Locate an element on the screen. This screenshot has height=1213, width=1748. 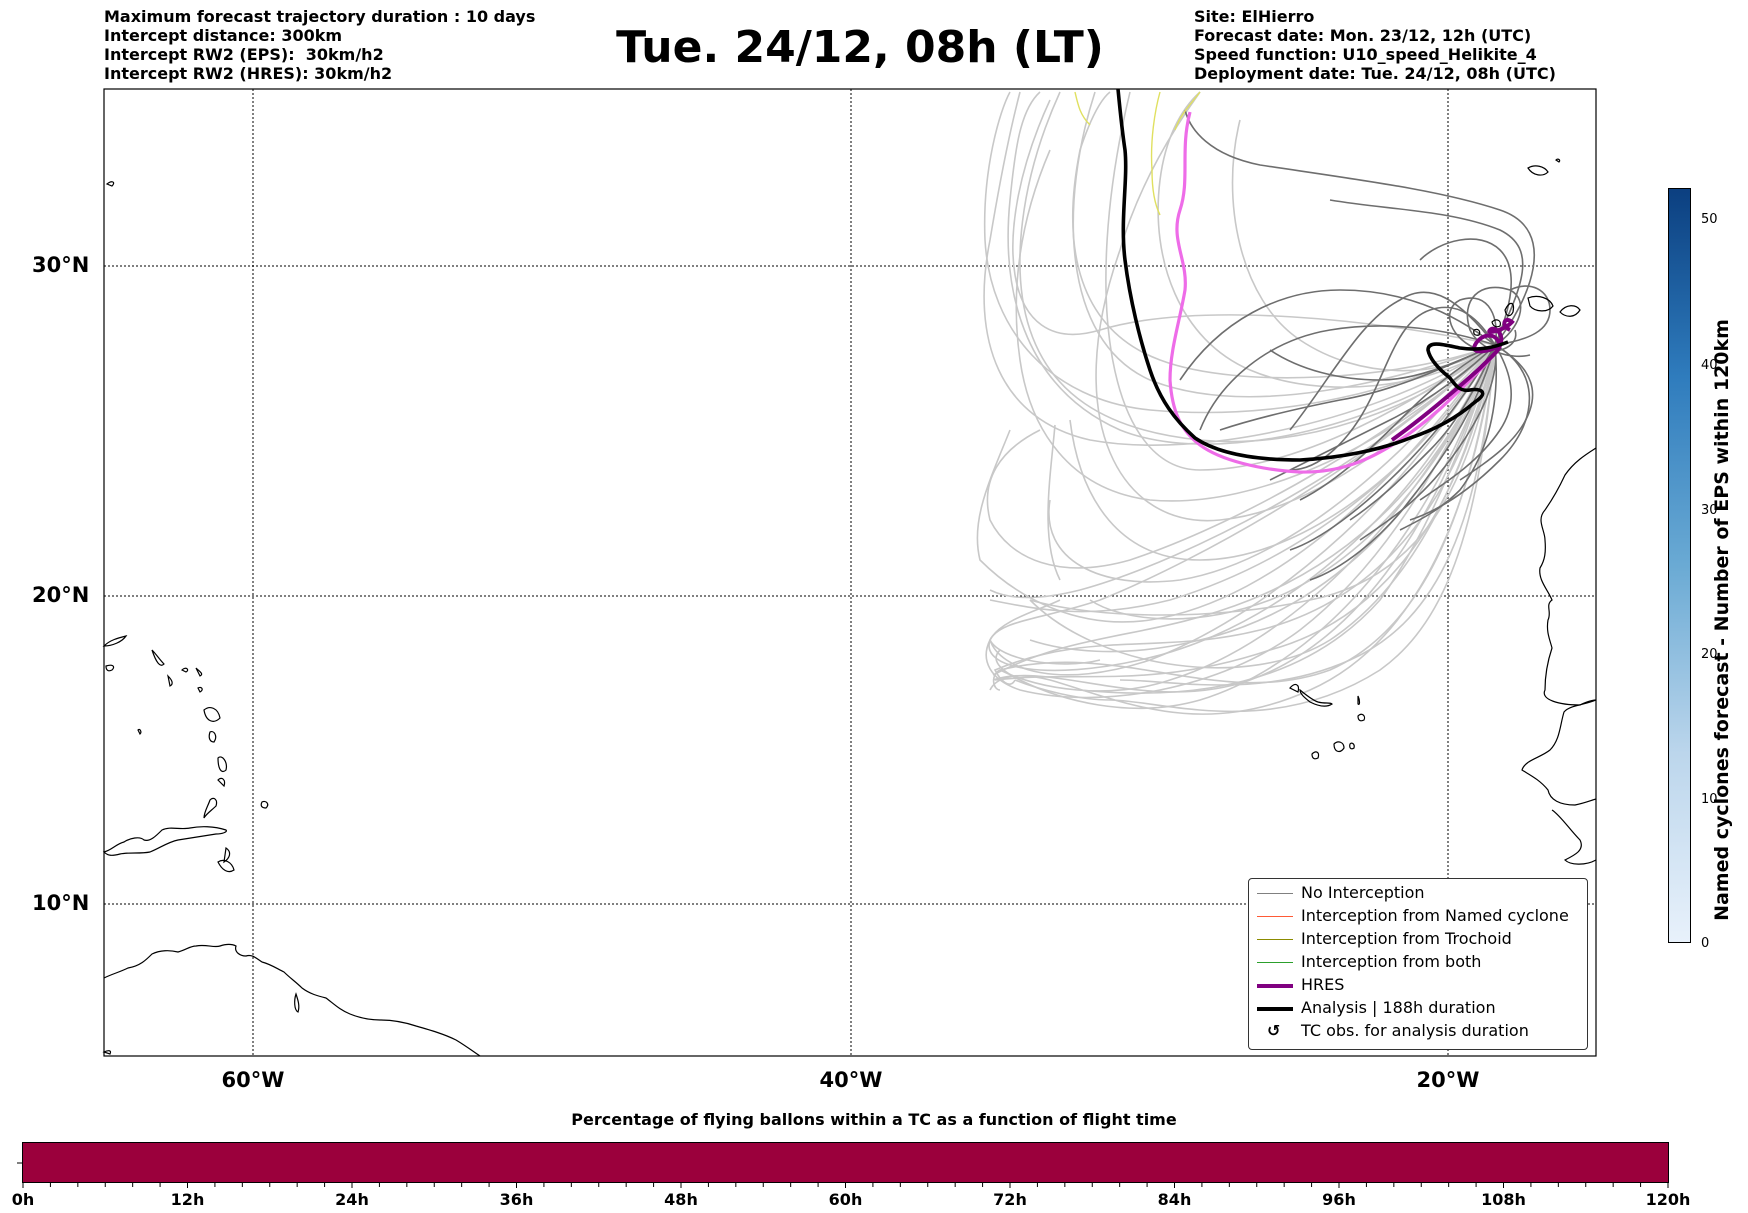
header-right-line: Speed function: U10_speed_Helikite_4 is located at coordinates (1365, 54).